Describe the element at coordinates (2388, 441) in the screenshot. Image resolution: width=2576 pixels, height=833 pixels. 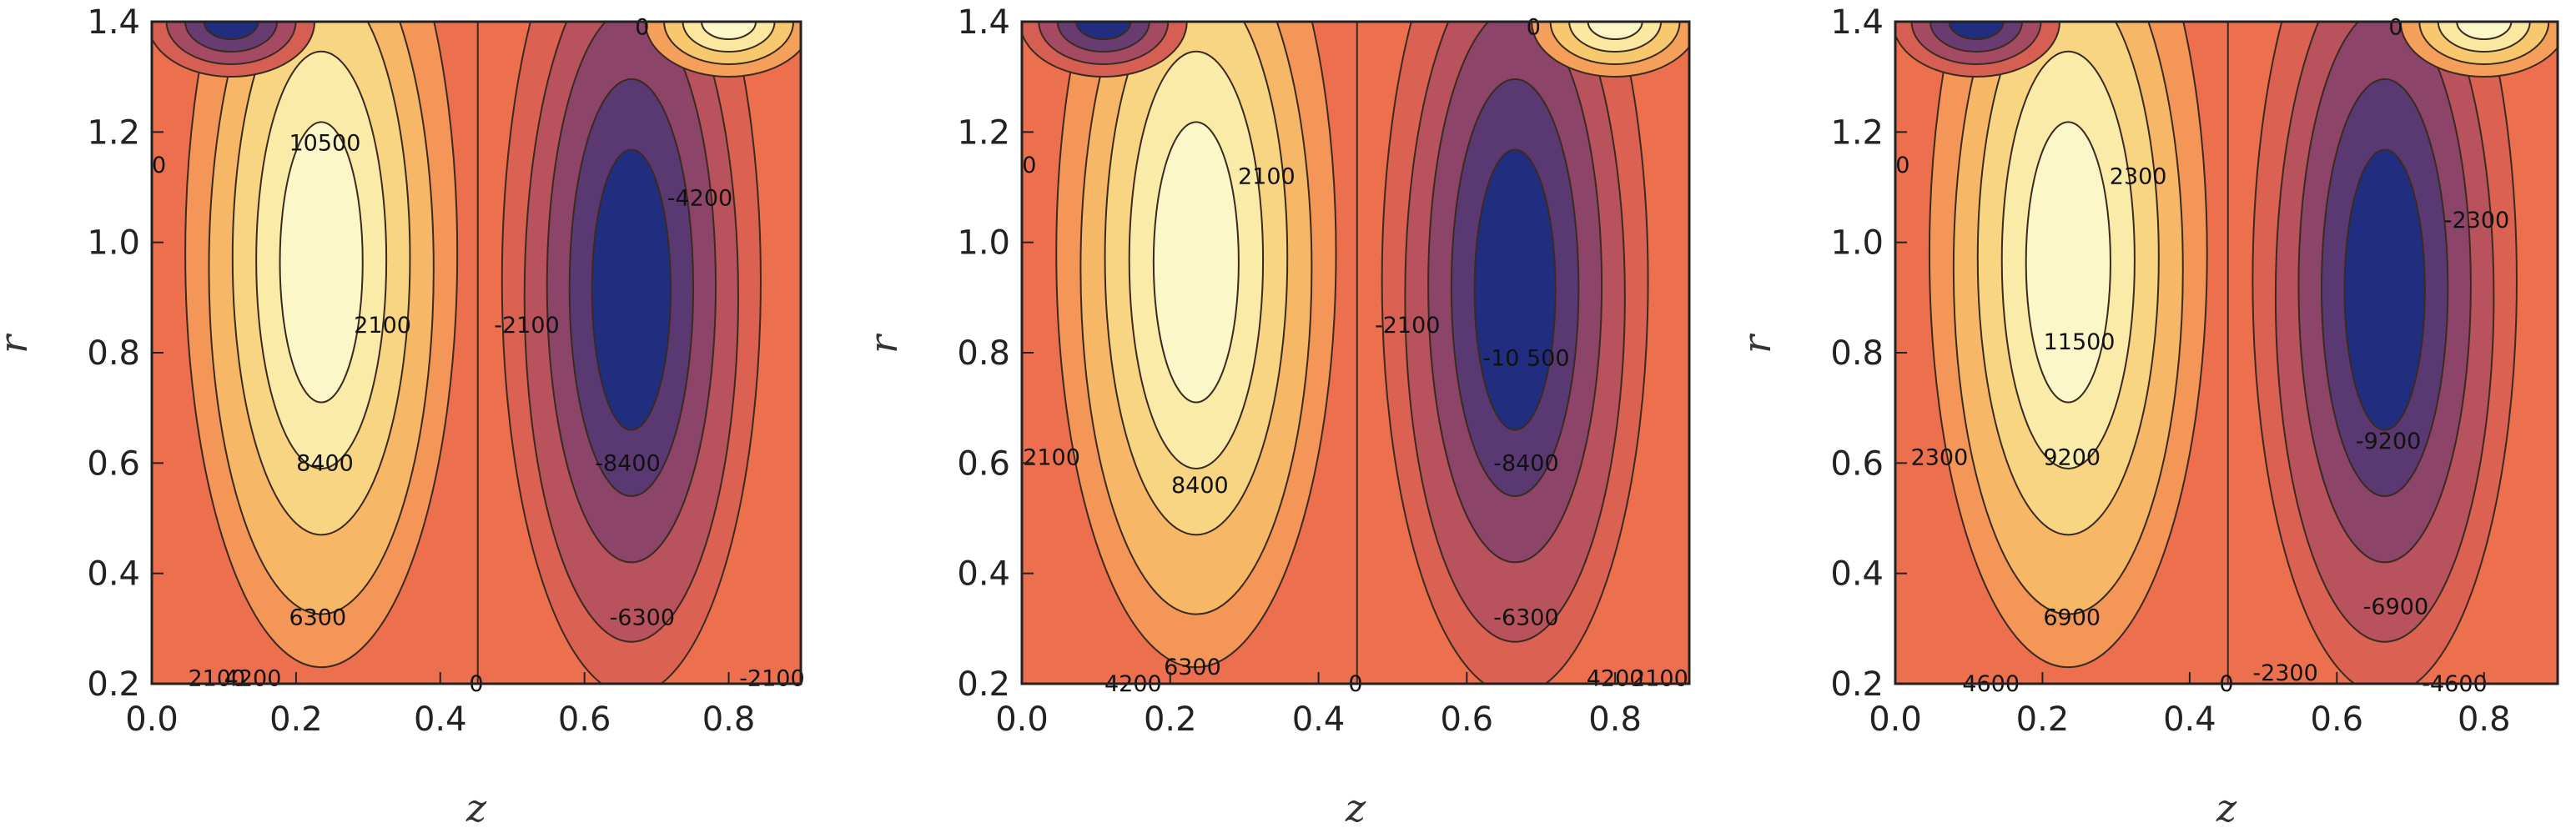
I see `contour-label: -9200` at that location.